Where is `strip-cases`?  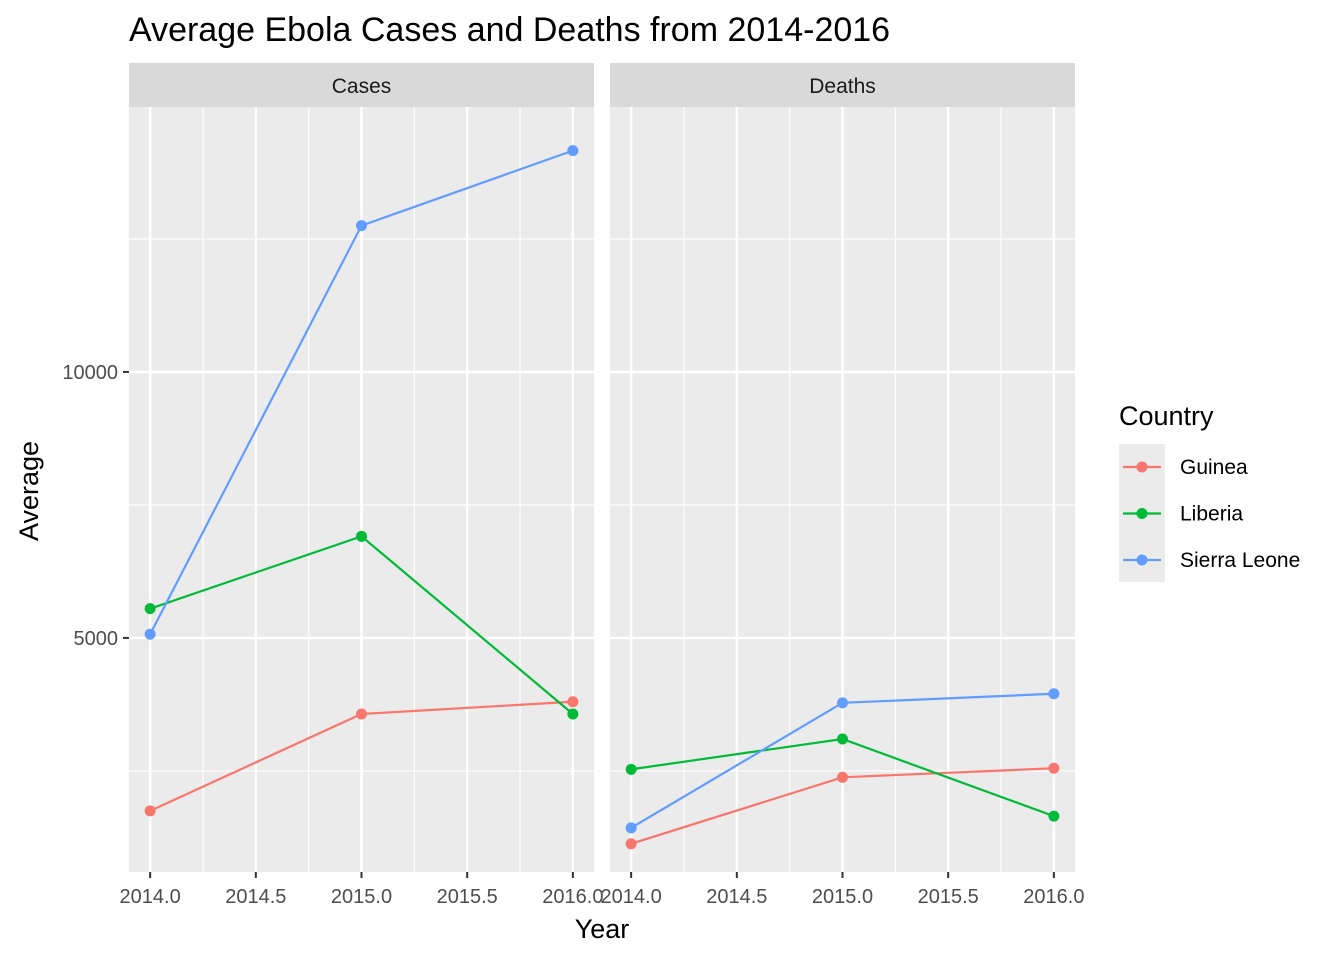 strip-cases is located at coordinates (361, 85).